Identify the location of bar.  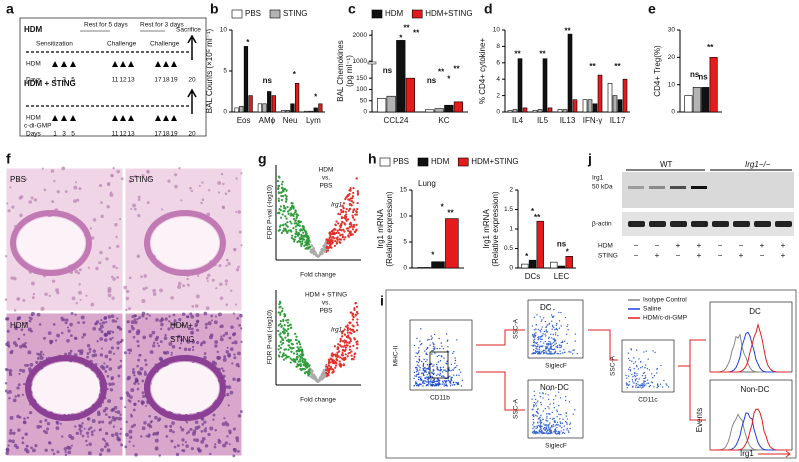
(696, 100).